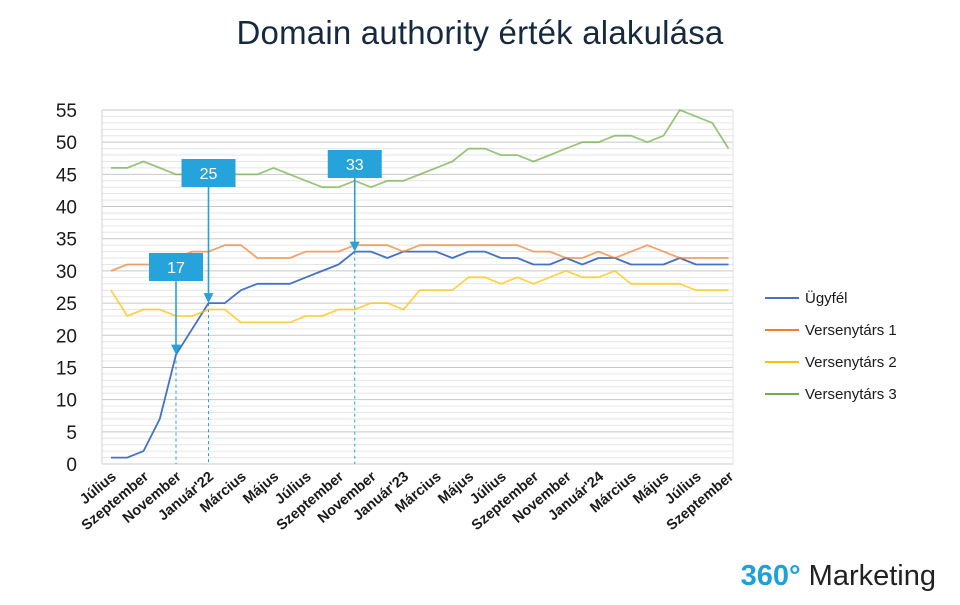 The height and width of the screenshot is (605, 960). What do you see at coordinates (66, 368) in the screenshot?
I see `y-tick-label: 15` at bounding box center [66, 368].